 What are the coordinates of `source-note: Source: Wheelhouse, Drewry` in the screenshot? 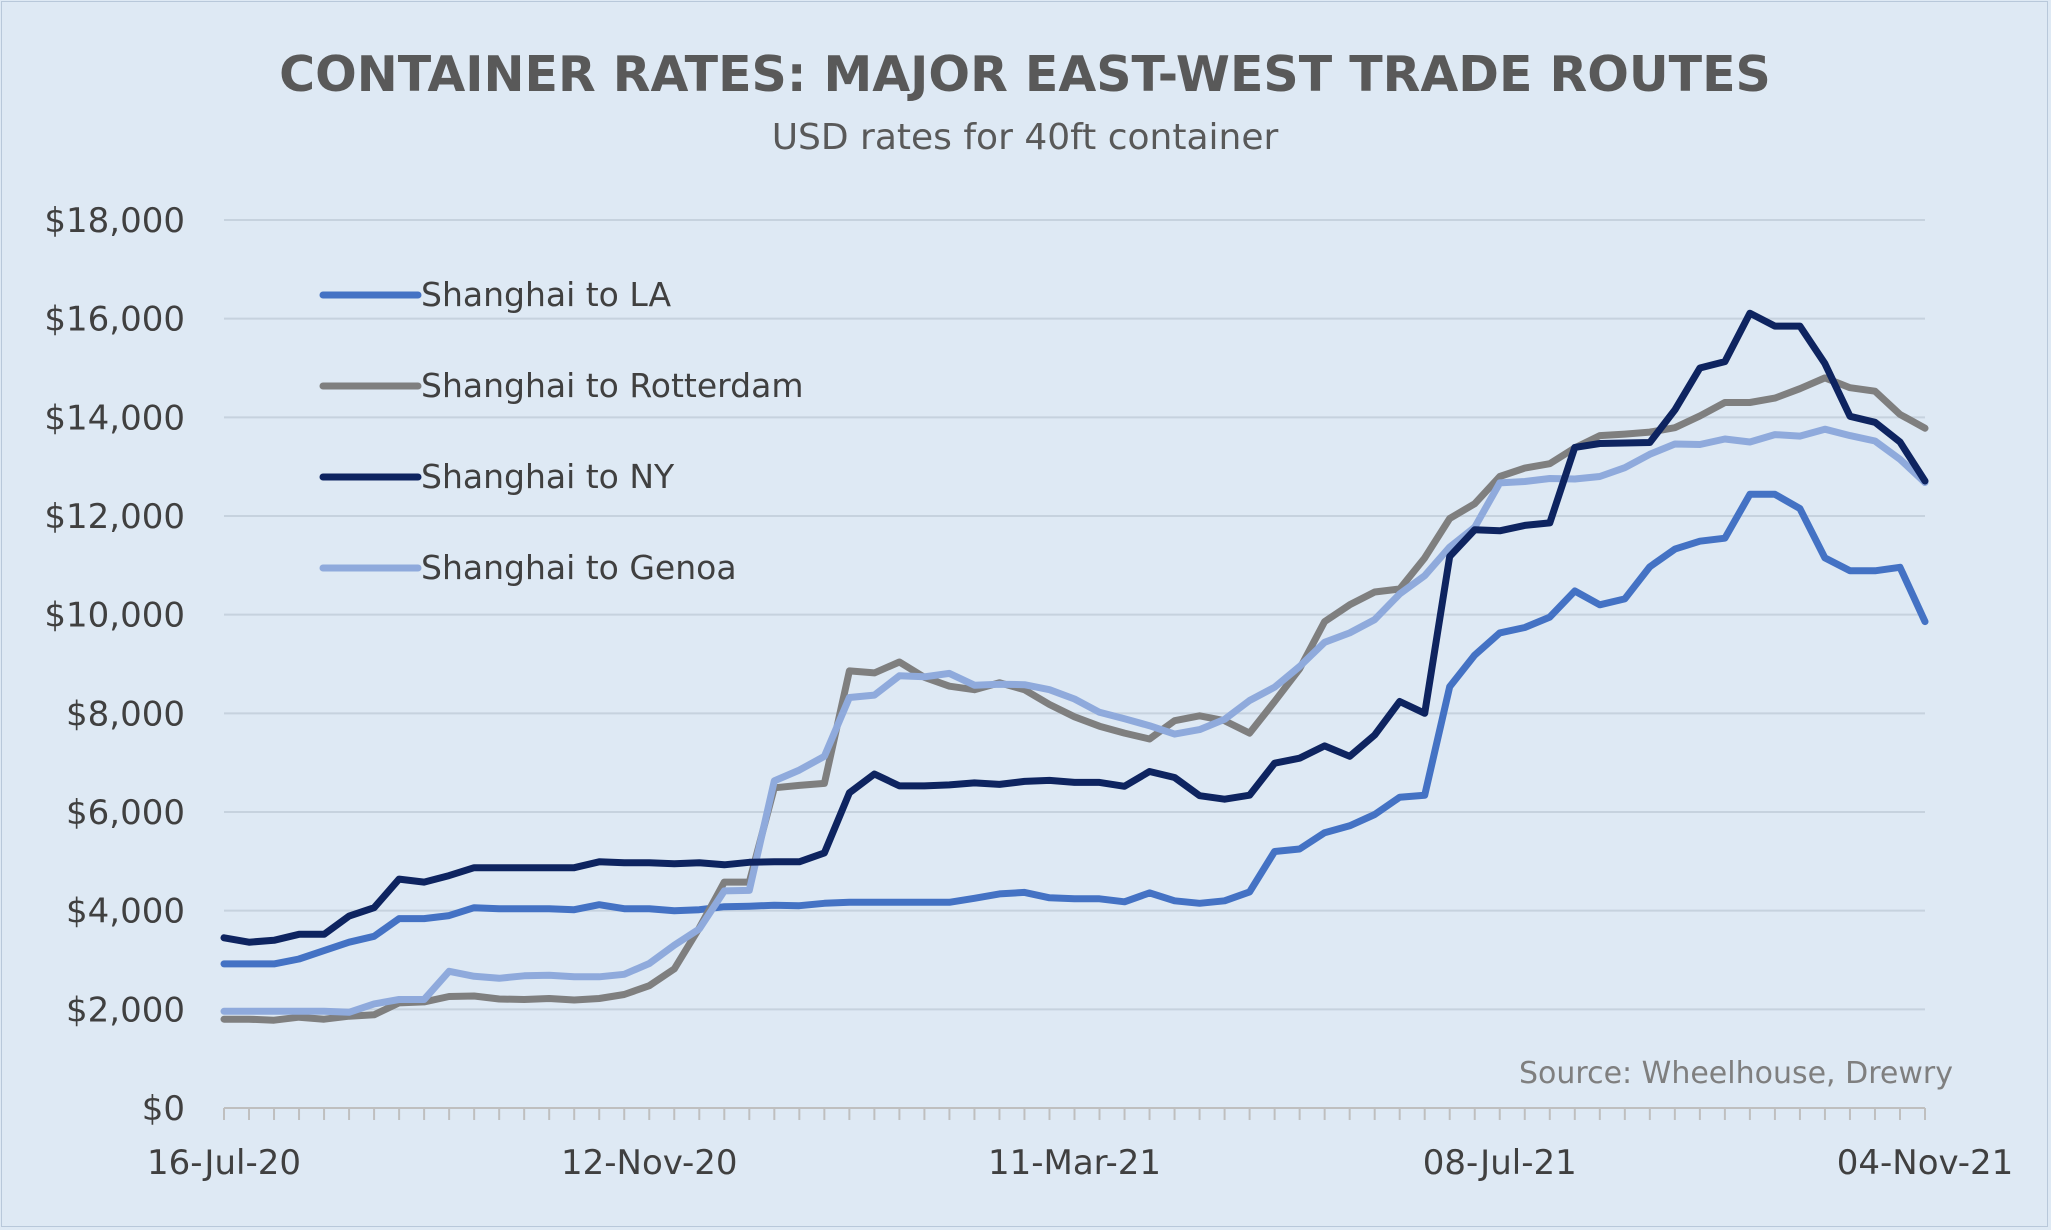 It's located at (1736, 1073).